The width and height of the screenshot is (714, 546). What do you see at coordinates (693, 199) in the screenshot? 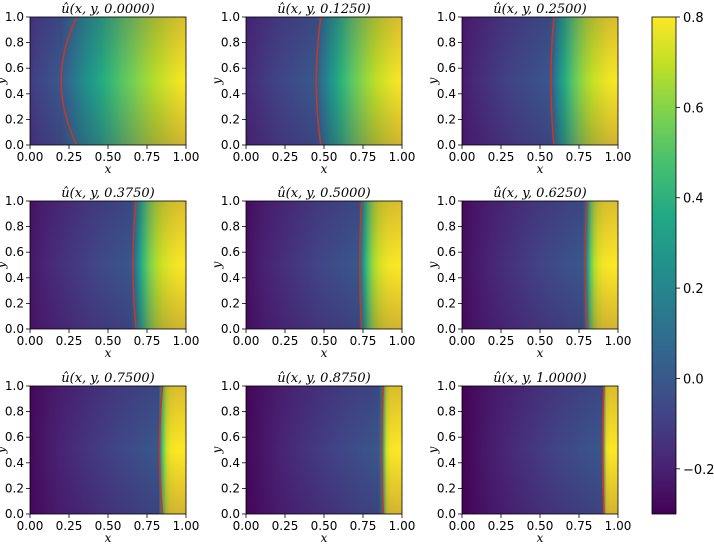
I see `colorbar-tick-label: 0.4` at bounding box center [693, 199].